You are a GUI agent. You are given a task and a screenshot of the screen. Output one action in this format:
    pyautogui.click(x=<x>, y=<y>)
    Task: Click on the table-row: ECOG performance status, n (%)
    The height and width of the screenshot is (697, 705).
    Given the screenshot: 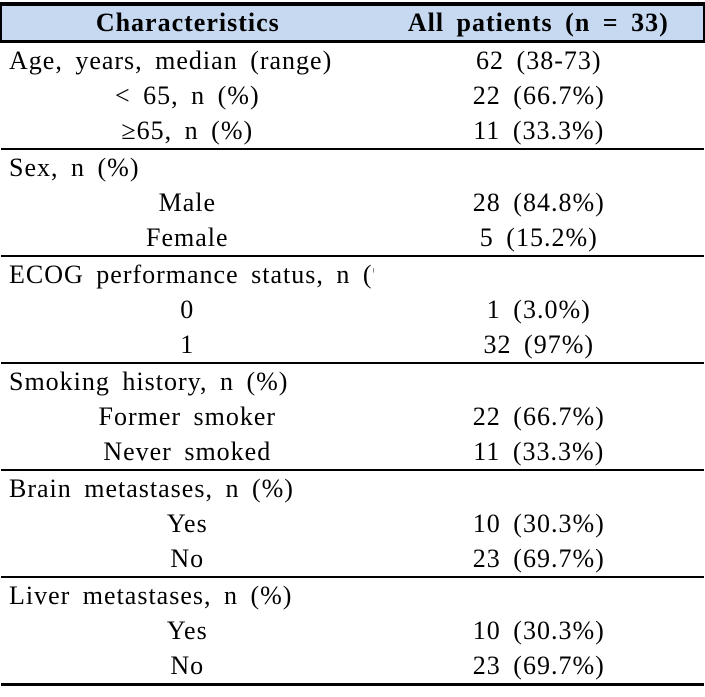 What is the action you would take?
    pyautogui.click(x=352, y=274)
    